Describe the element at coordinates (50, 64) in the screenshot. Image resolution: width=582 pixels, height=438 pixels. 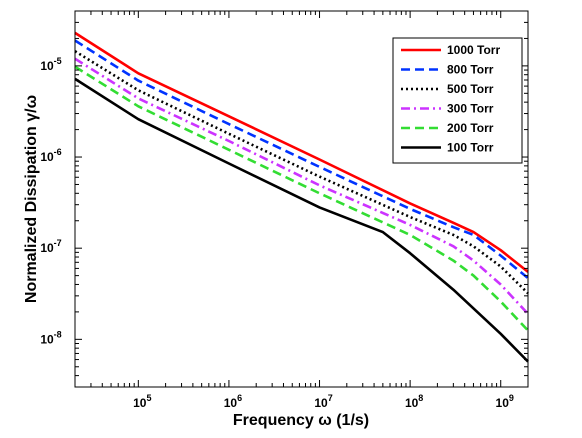
I see `y-tick-label: 10⁻⁵` at that location.